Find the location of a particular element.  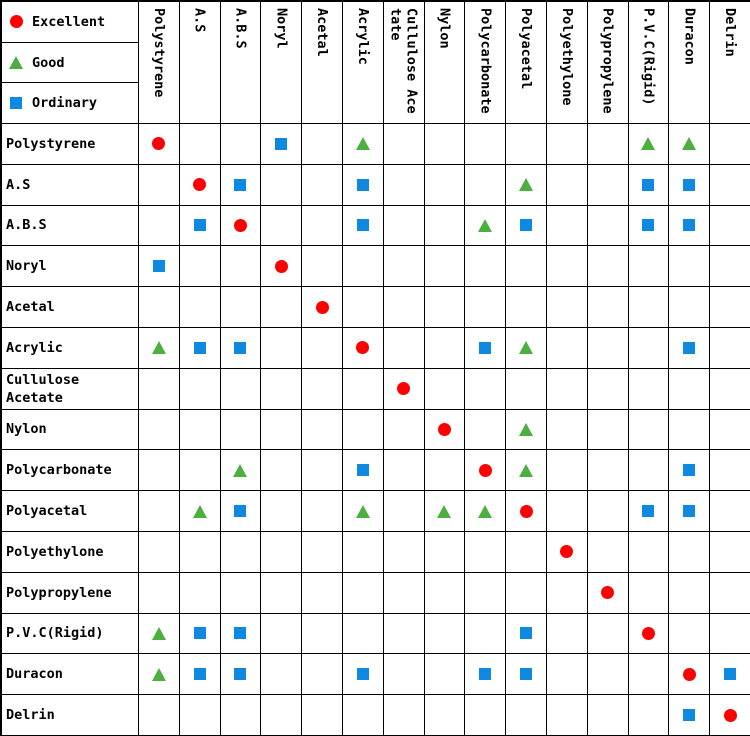

column-header-label: Duracon is located at coordinates (689, 36).